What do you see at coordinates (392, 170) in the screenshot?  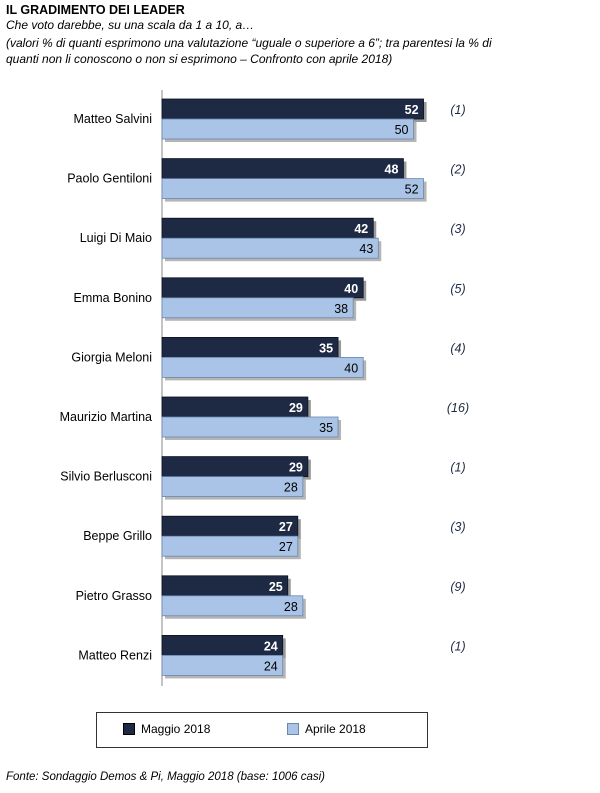 I see `data-label-maggio: 48` at bounding box center [392, 170].